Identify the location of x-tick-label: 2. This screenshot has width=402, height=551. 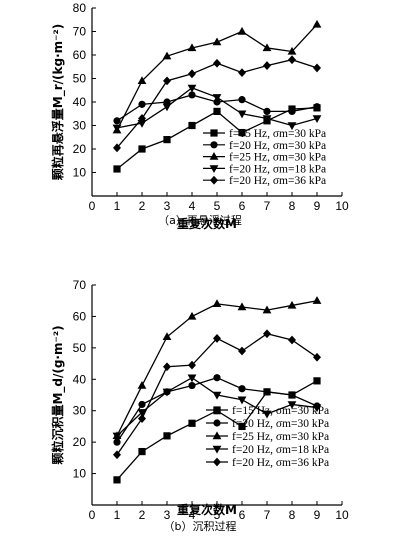
(142, 515).